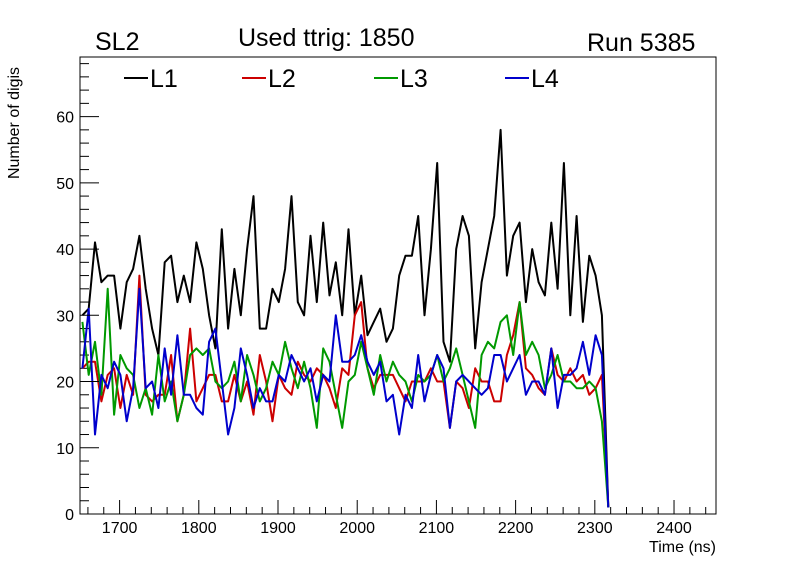 The width and height of the screenshot is (796, 572). Describe the element at coordinates (65, 316) in the screenshot. I see `y-tick-label: 30` at that location.